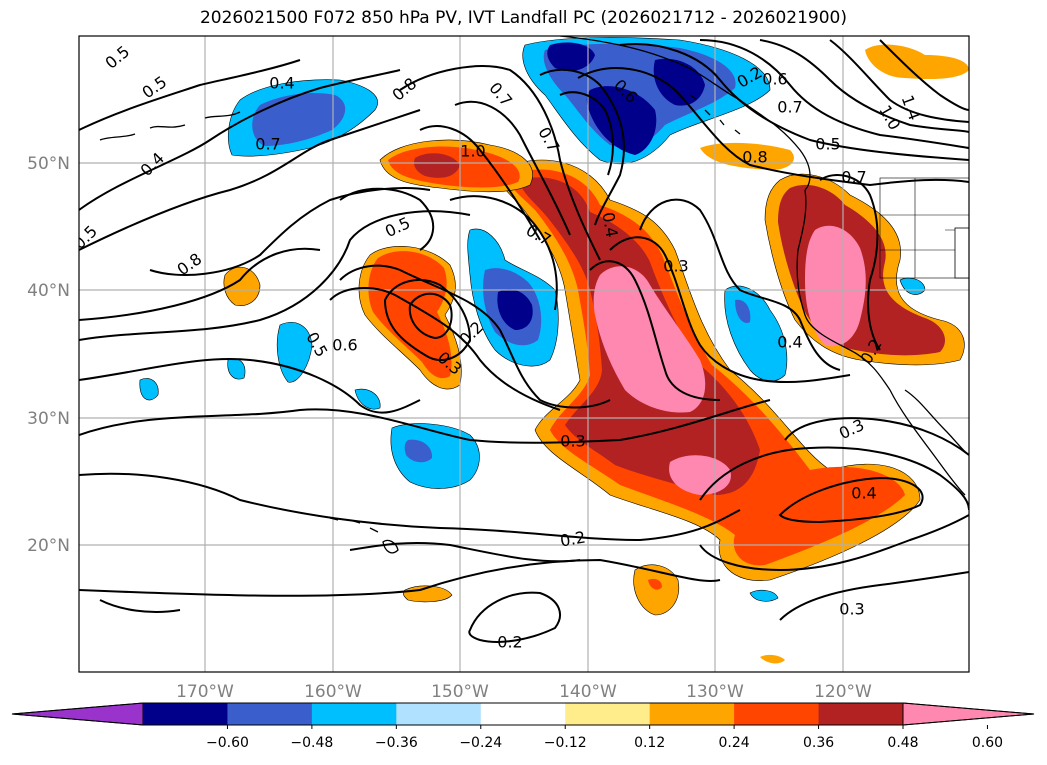 Image resolution: width=1047 pixels, height=765 pixels. I want to click on coast-baja, so click(927, 442).